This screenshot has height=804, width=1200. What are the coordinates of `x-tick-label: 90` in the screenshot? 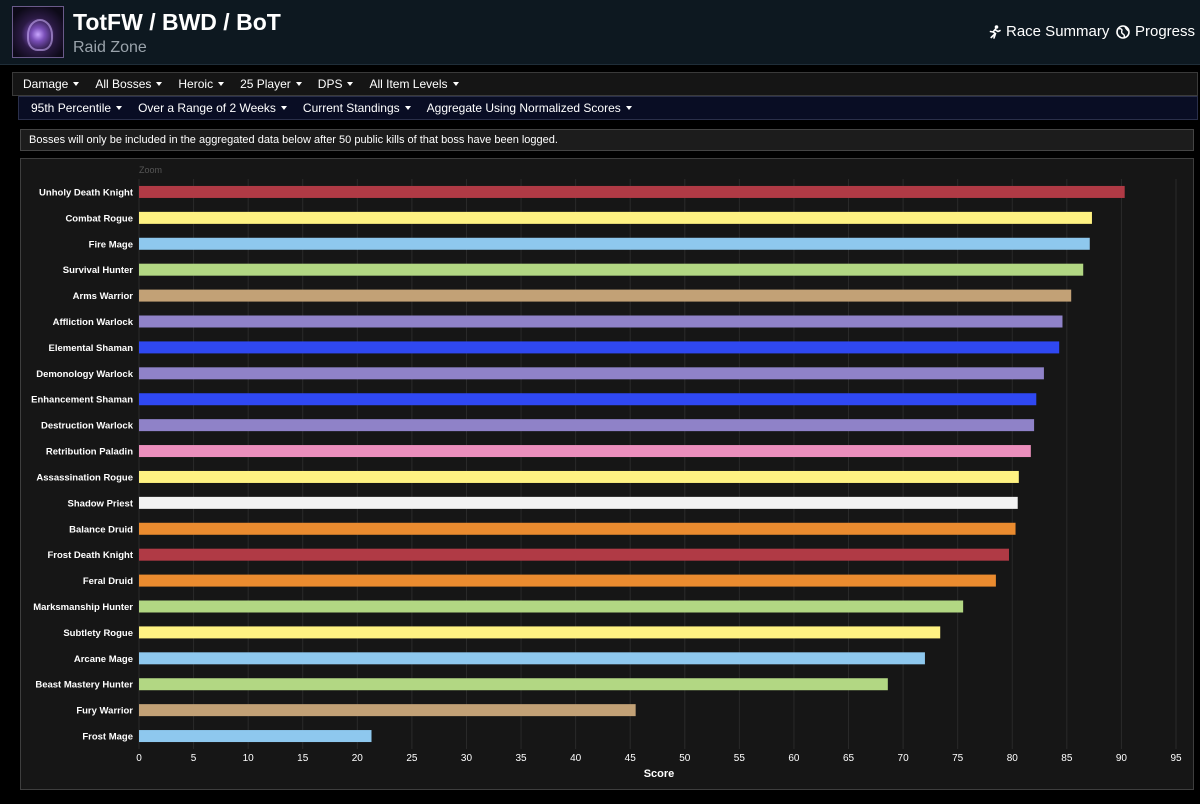 It's located at (1122, 758).